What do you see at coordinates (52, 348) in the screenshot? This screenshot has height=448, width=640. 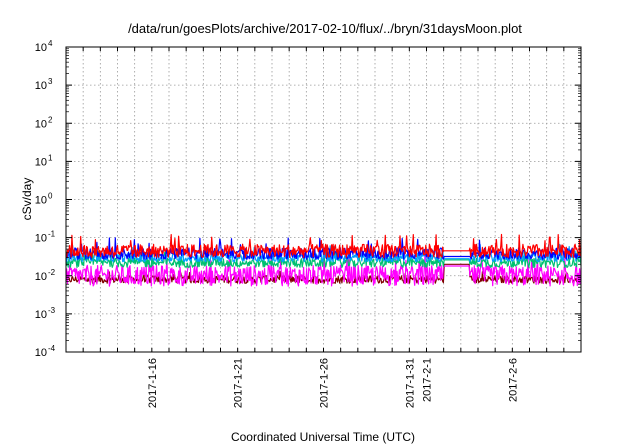 I see `y-tick-exponent: -4` at bounding box center [52, 348].